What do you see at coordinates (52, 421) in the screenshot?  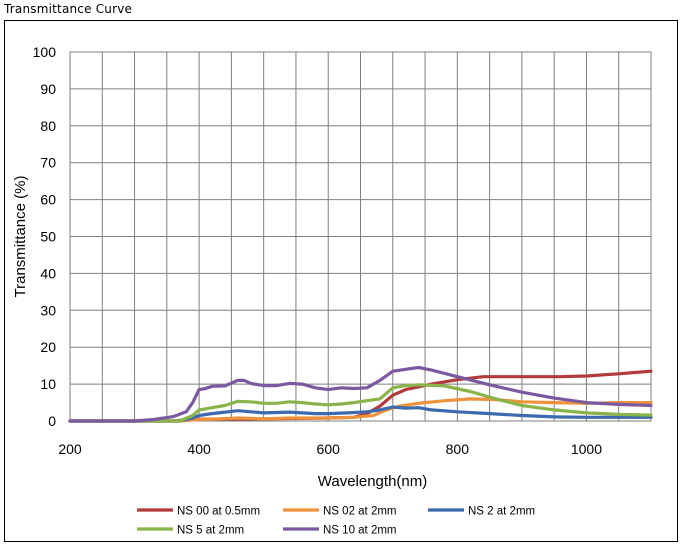 I see `y-tick-label: 0` at bounding box center [52, 421].